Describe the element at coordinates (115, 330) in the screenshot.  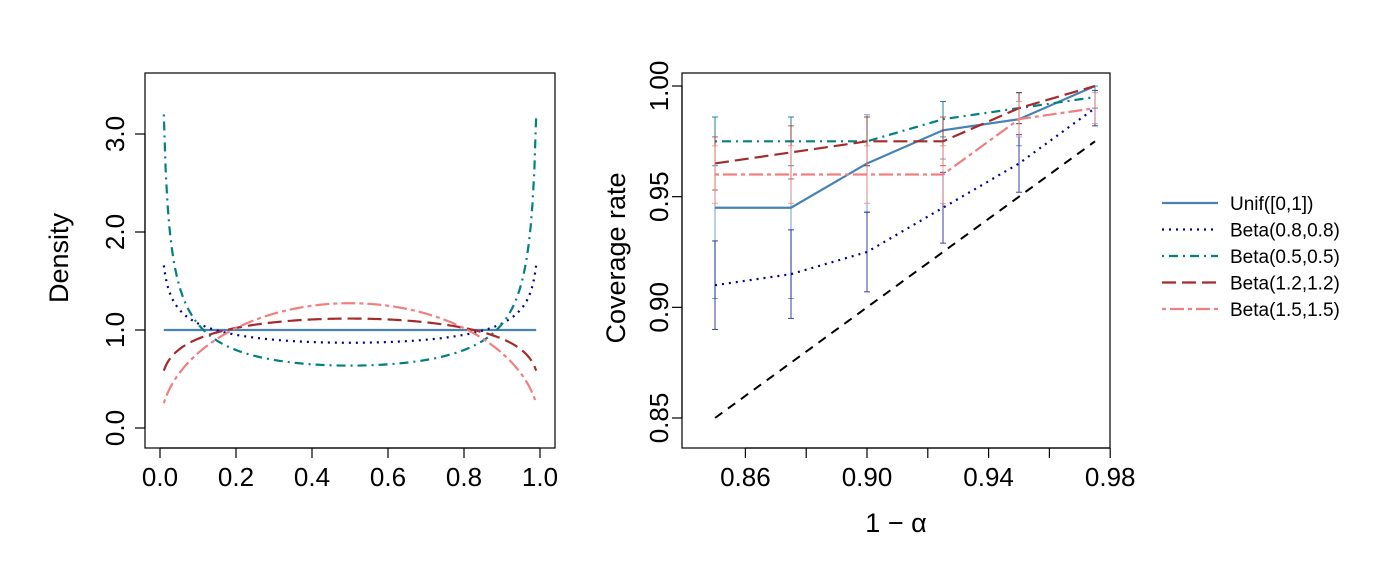
I see `density-y-tick-label: 1.0` at that location.